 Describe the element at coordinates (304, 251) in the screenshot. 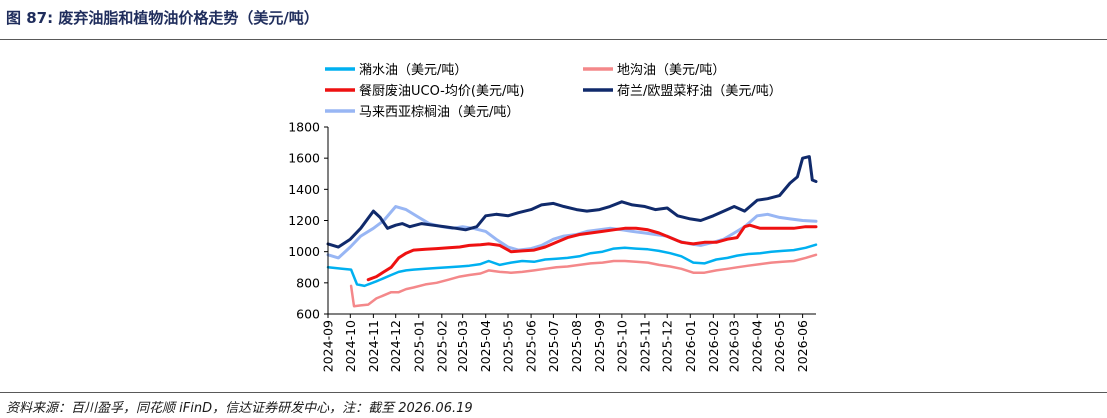

I see `y-tick-label: 1000` at that location.